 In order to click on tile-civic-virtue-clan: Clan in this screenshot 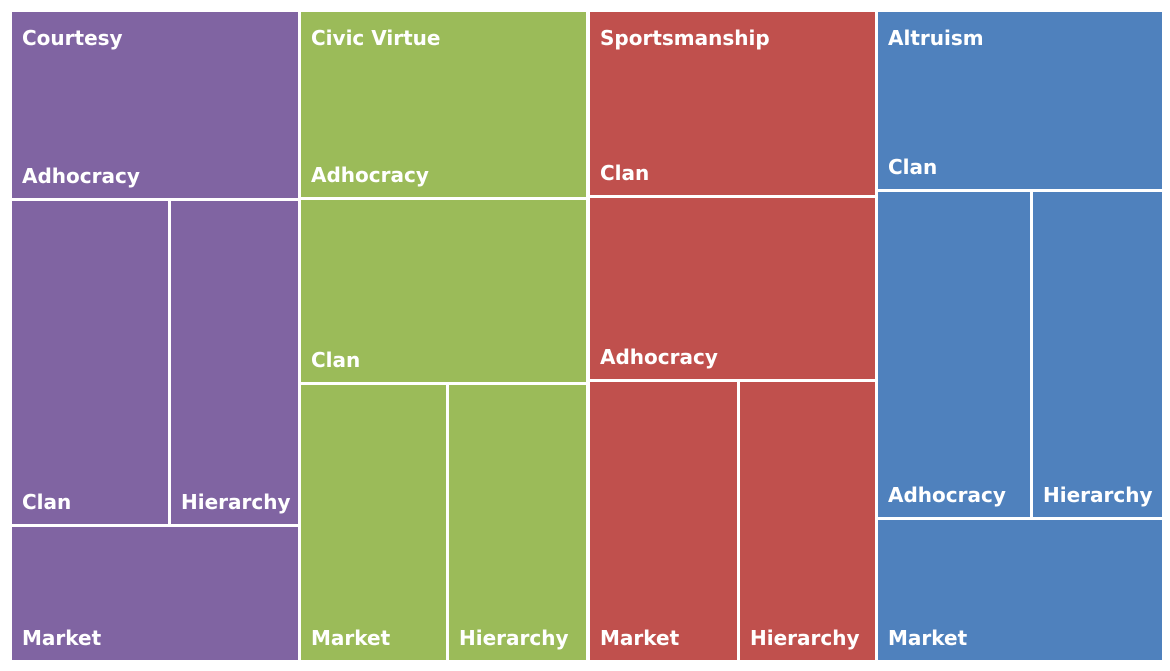, I will do `click(443, 291)`.